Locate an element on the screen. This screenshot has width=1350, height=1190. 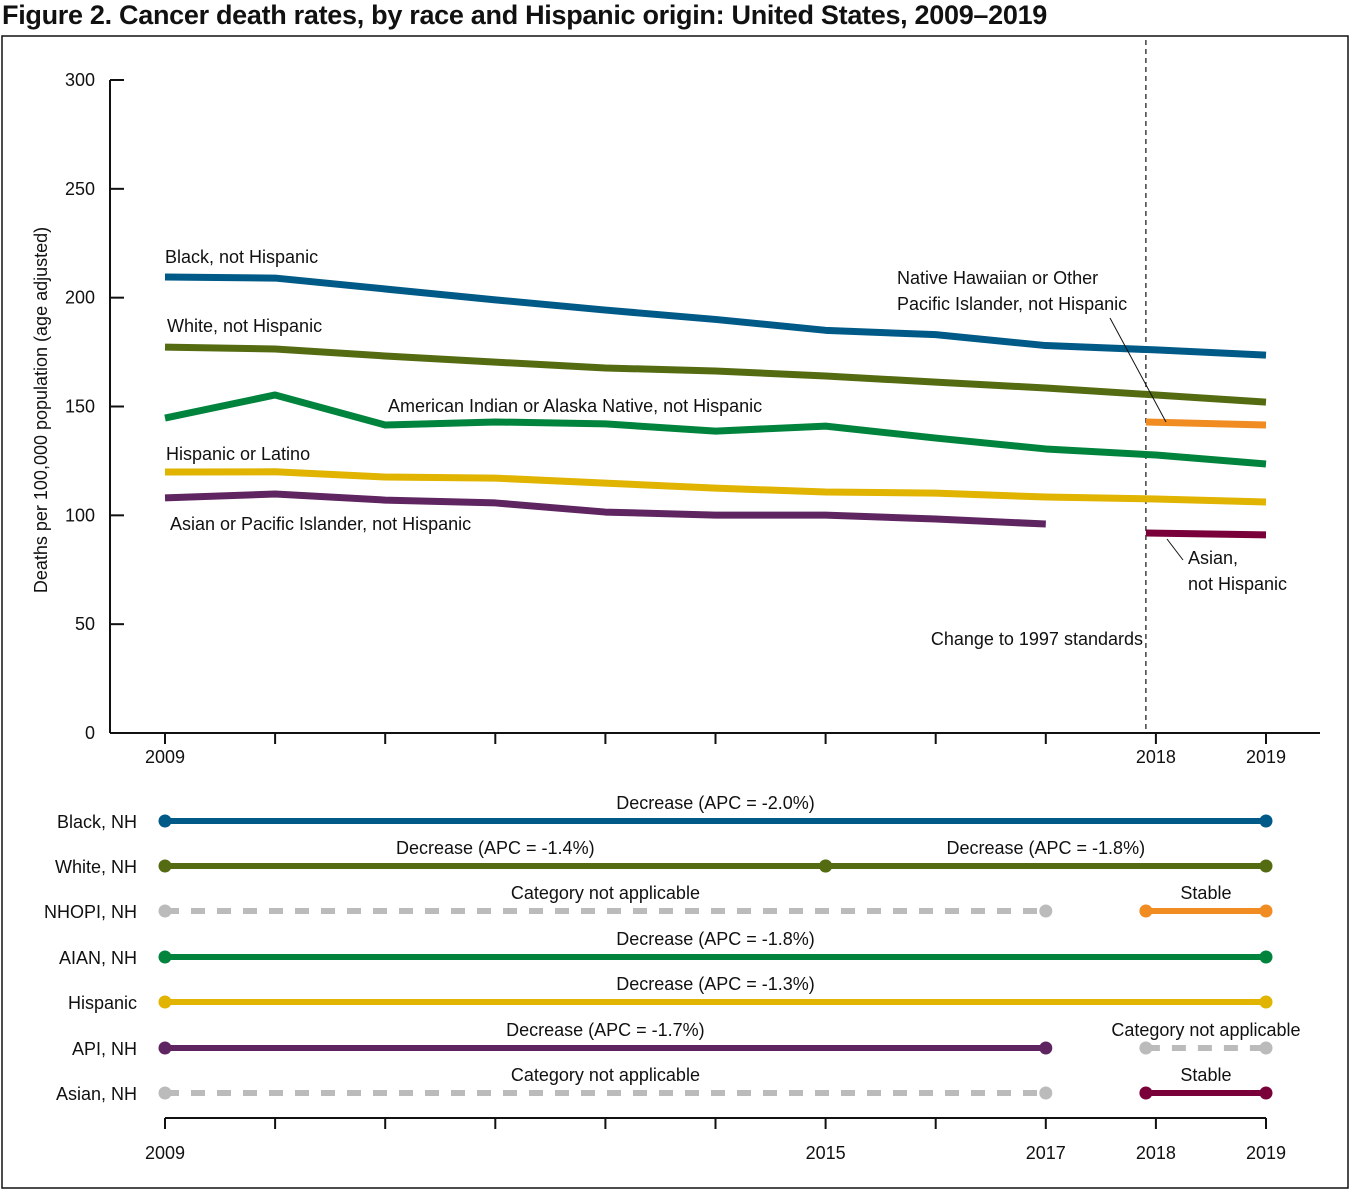
x-tick-label: 2019 is located at coordinates (1266, 757).